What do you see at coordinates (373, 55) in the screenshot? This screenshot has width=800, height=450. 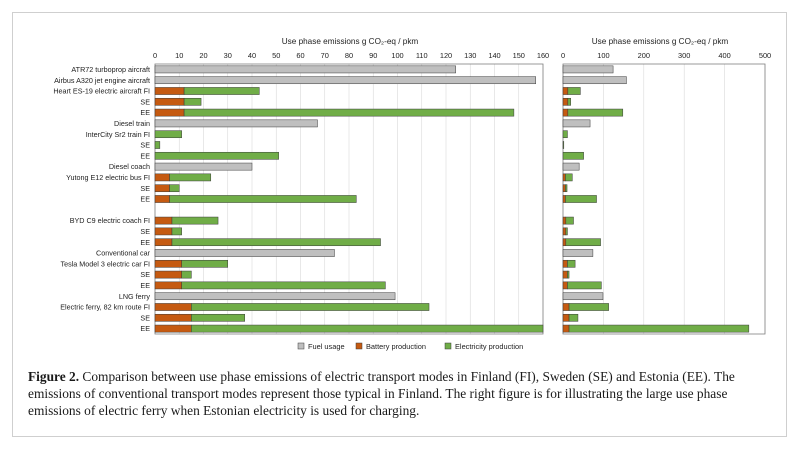 I see `left-x-tick-label: 90` at bounding box center [373, 55].